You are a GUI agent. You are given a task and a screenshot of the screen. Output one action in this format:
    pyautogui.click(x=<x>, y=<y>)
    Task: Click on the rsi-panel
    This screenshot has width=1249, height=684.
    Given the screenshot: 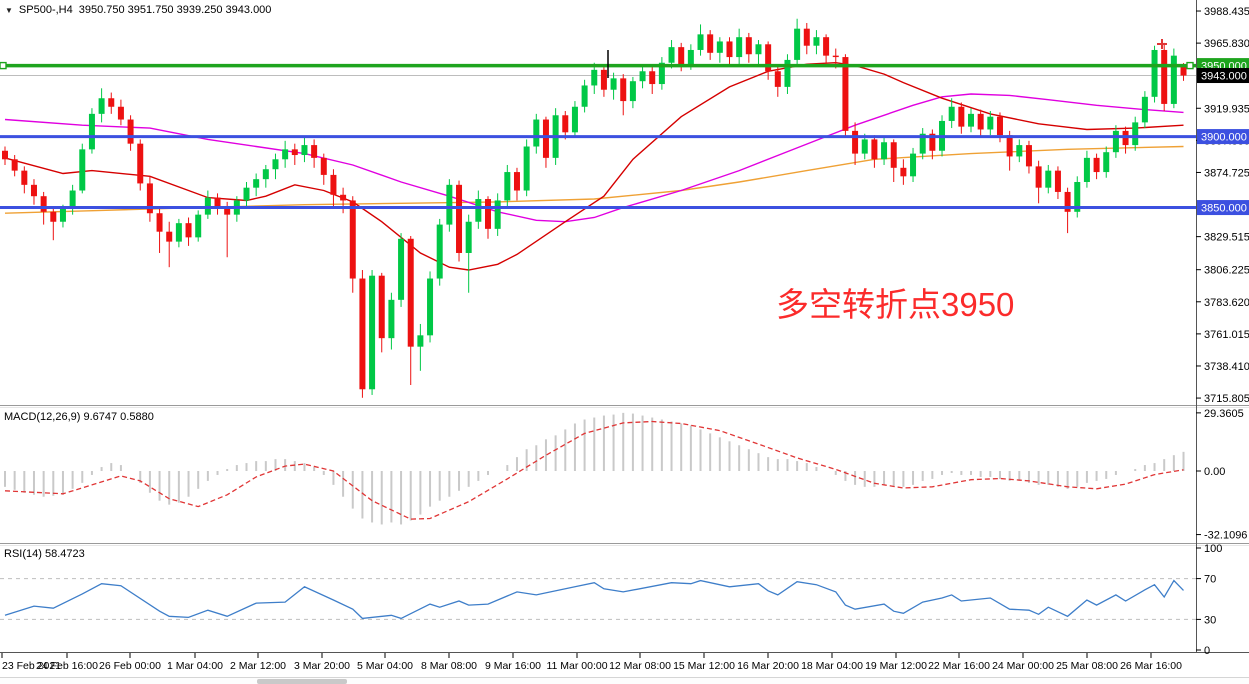 What is the action you would take?
    pyautogui.click(x=598, y=599)
    